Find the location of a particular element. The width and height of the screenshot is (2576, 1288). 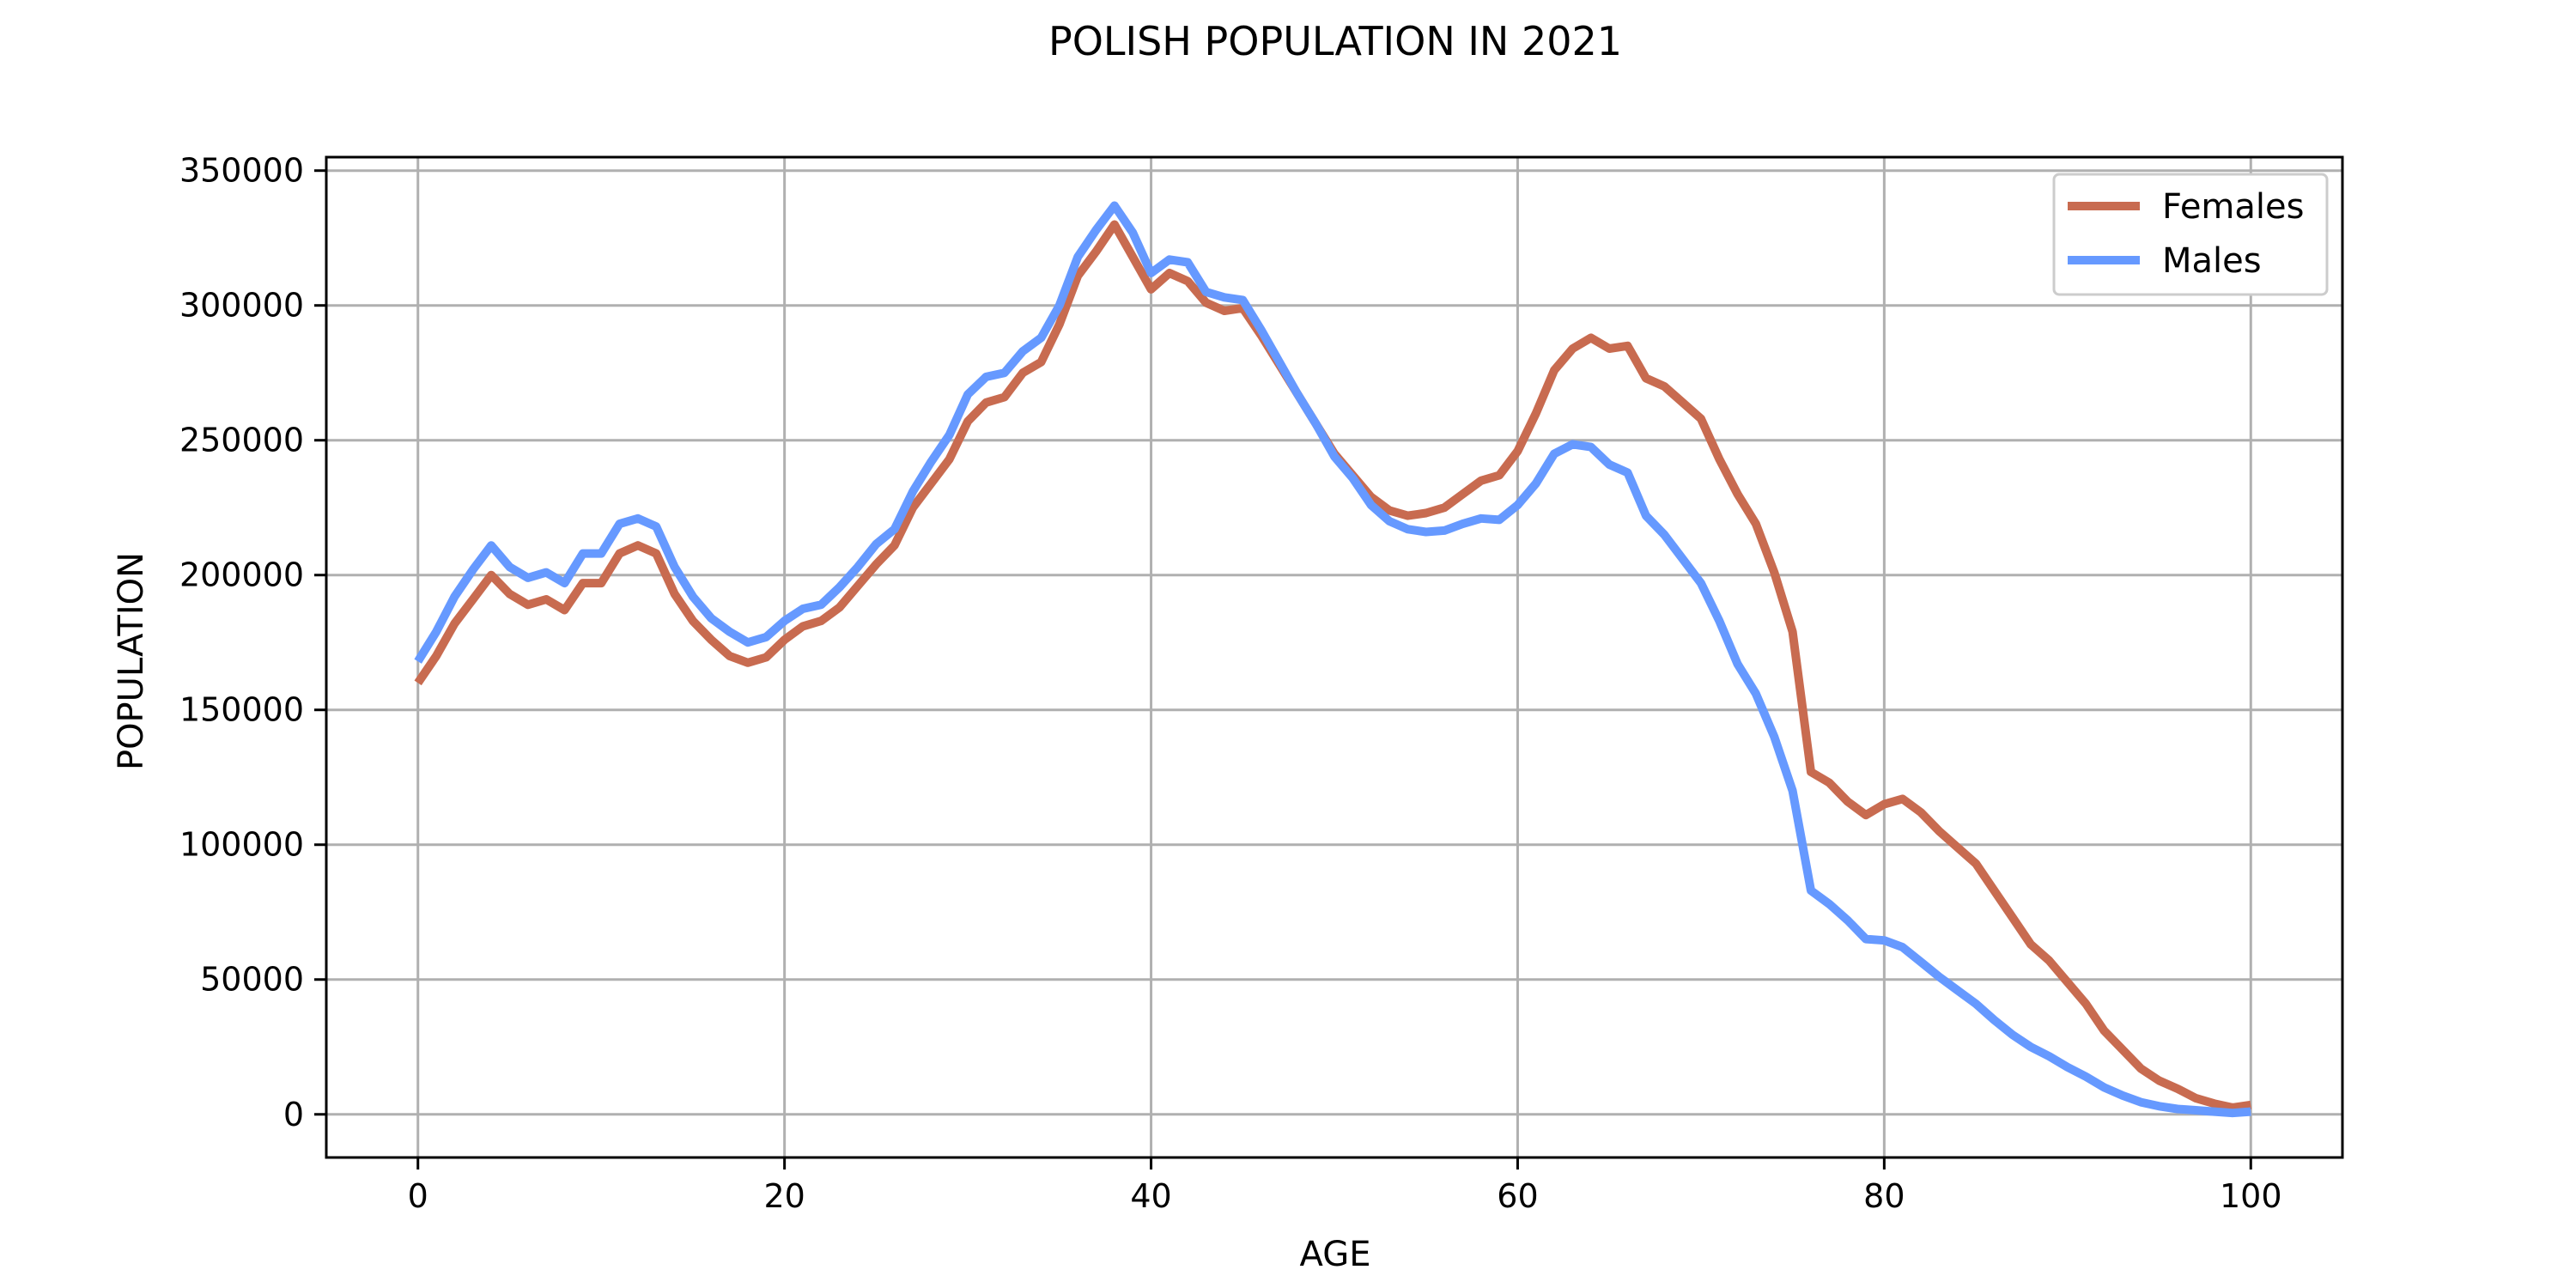

y-tick-label: 50000 is located at coordinates (252, 980).